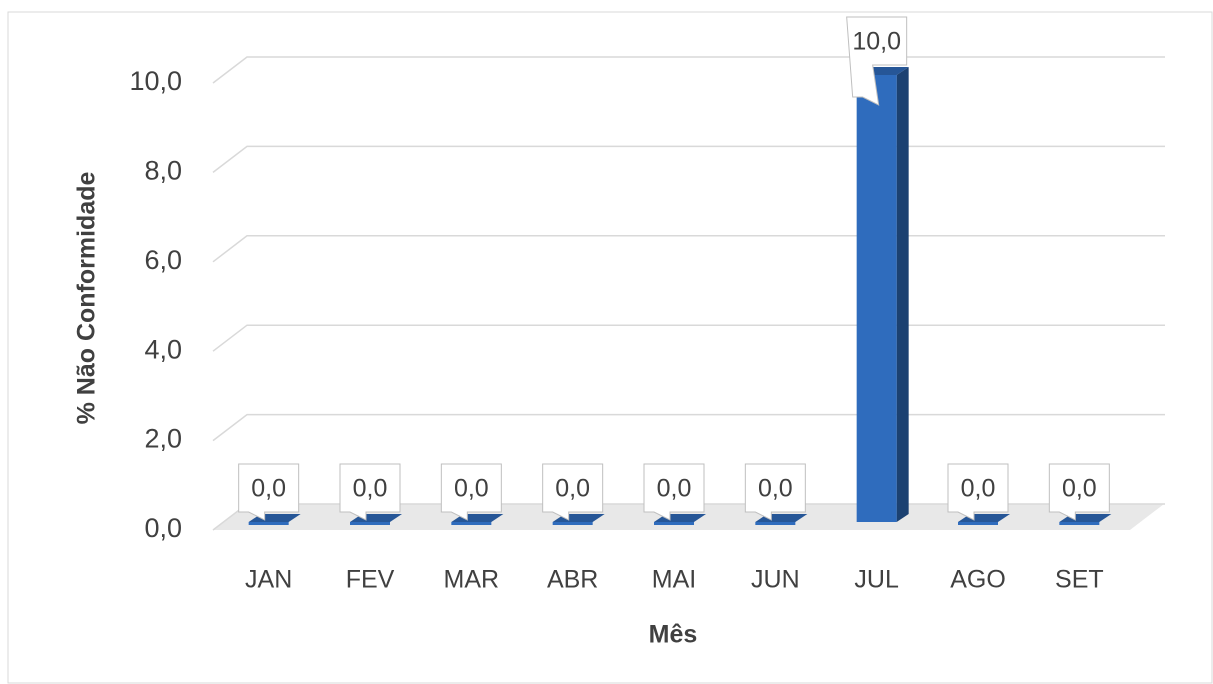  What do you see at coordinates (163, 349) in the screenshot?
I see `y-tick-label: 4,0` at bounding box center [163, 349].